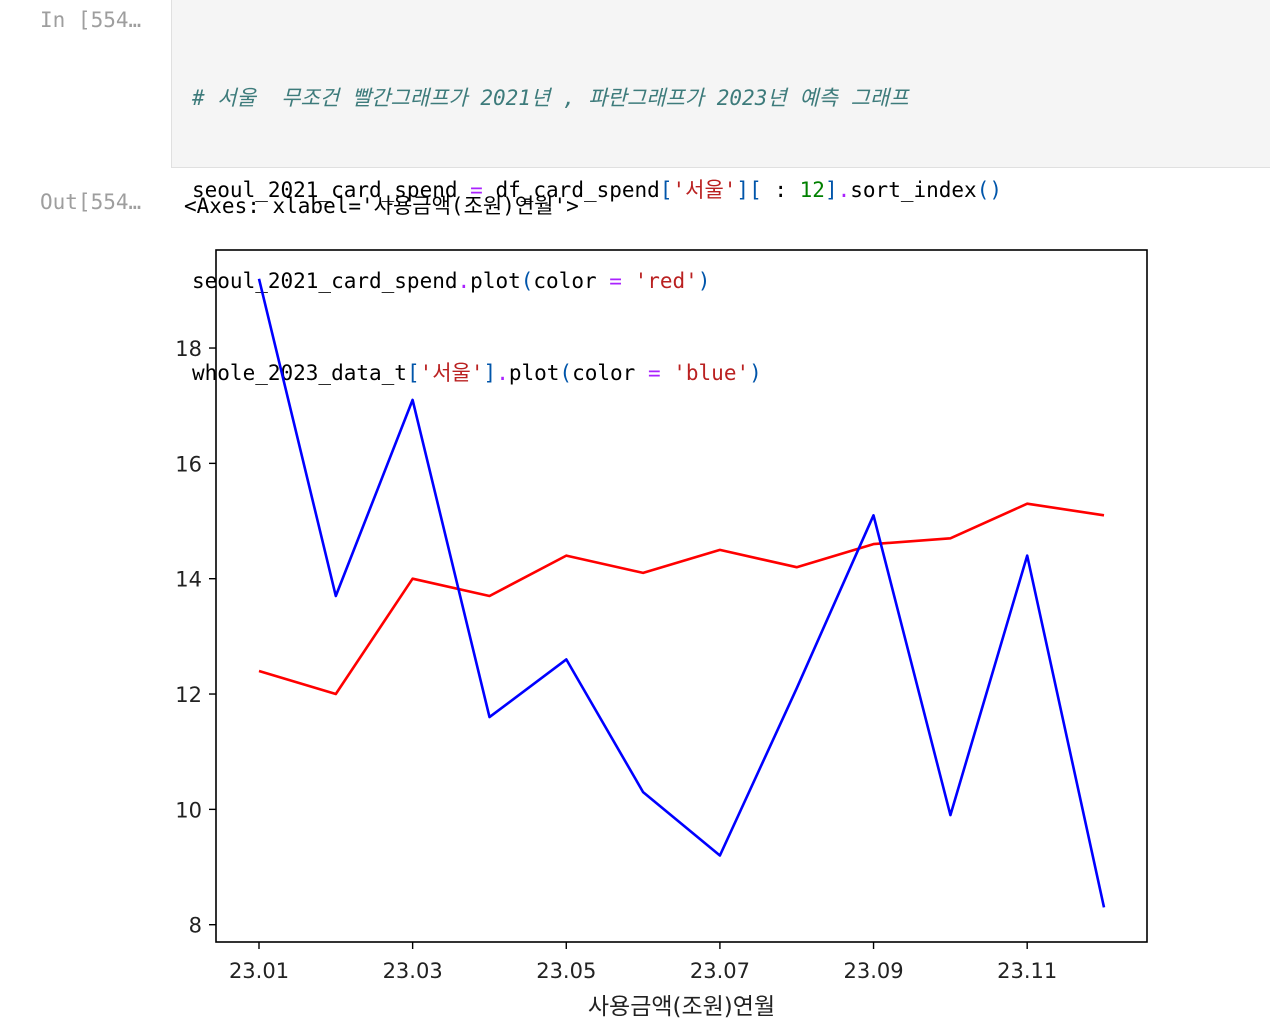 This screenshot has width=1270, height=1026. I want to click on code-token: ][, so click(749, 189).